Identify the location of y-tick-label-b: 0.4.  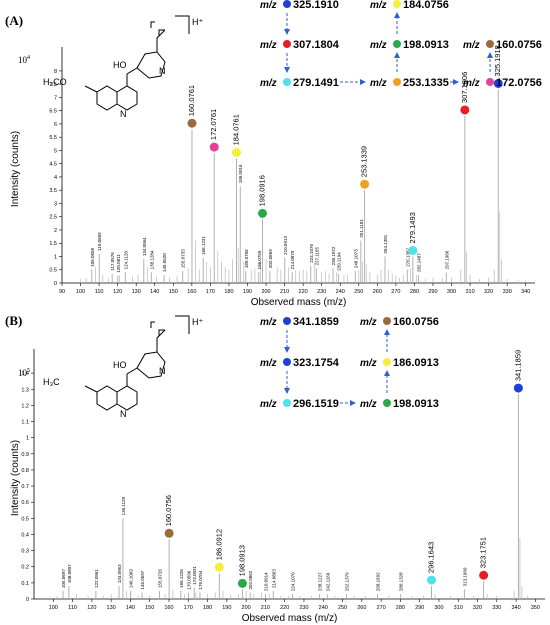
(25, 535).